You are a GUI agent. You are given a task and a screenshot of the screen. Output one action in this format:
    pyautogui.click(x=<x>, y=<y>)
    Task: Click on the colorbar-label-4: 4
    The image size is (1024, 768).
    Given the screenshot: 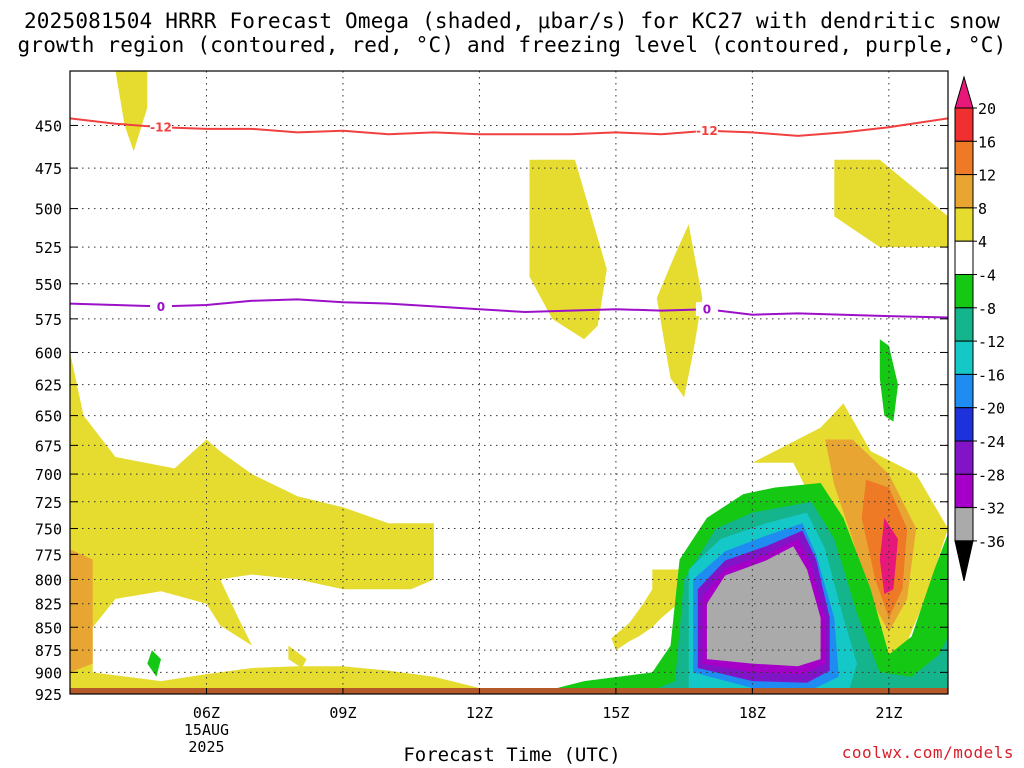 What is the action you would take?
    pyautogui.click(x=982, y=242)
    